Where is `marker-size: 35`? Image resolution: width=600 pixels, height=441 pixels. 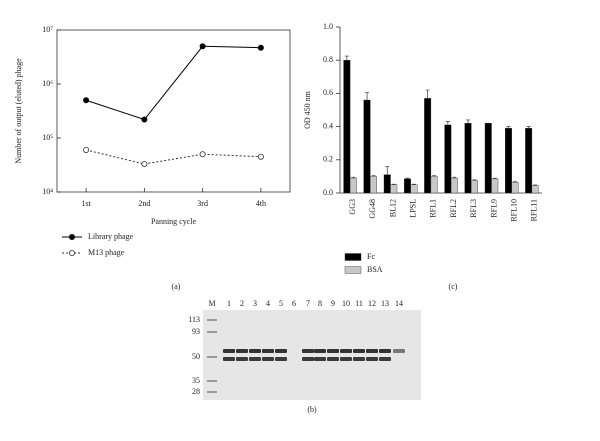
marker-size: 35 is located at coordinates (196, 380).